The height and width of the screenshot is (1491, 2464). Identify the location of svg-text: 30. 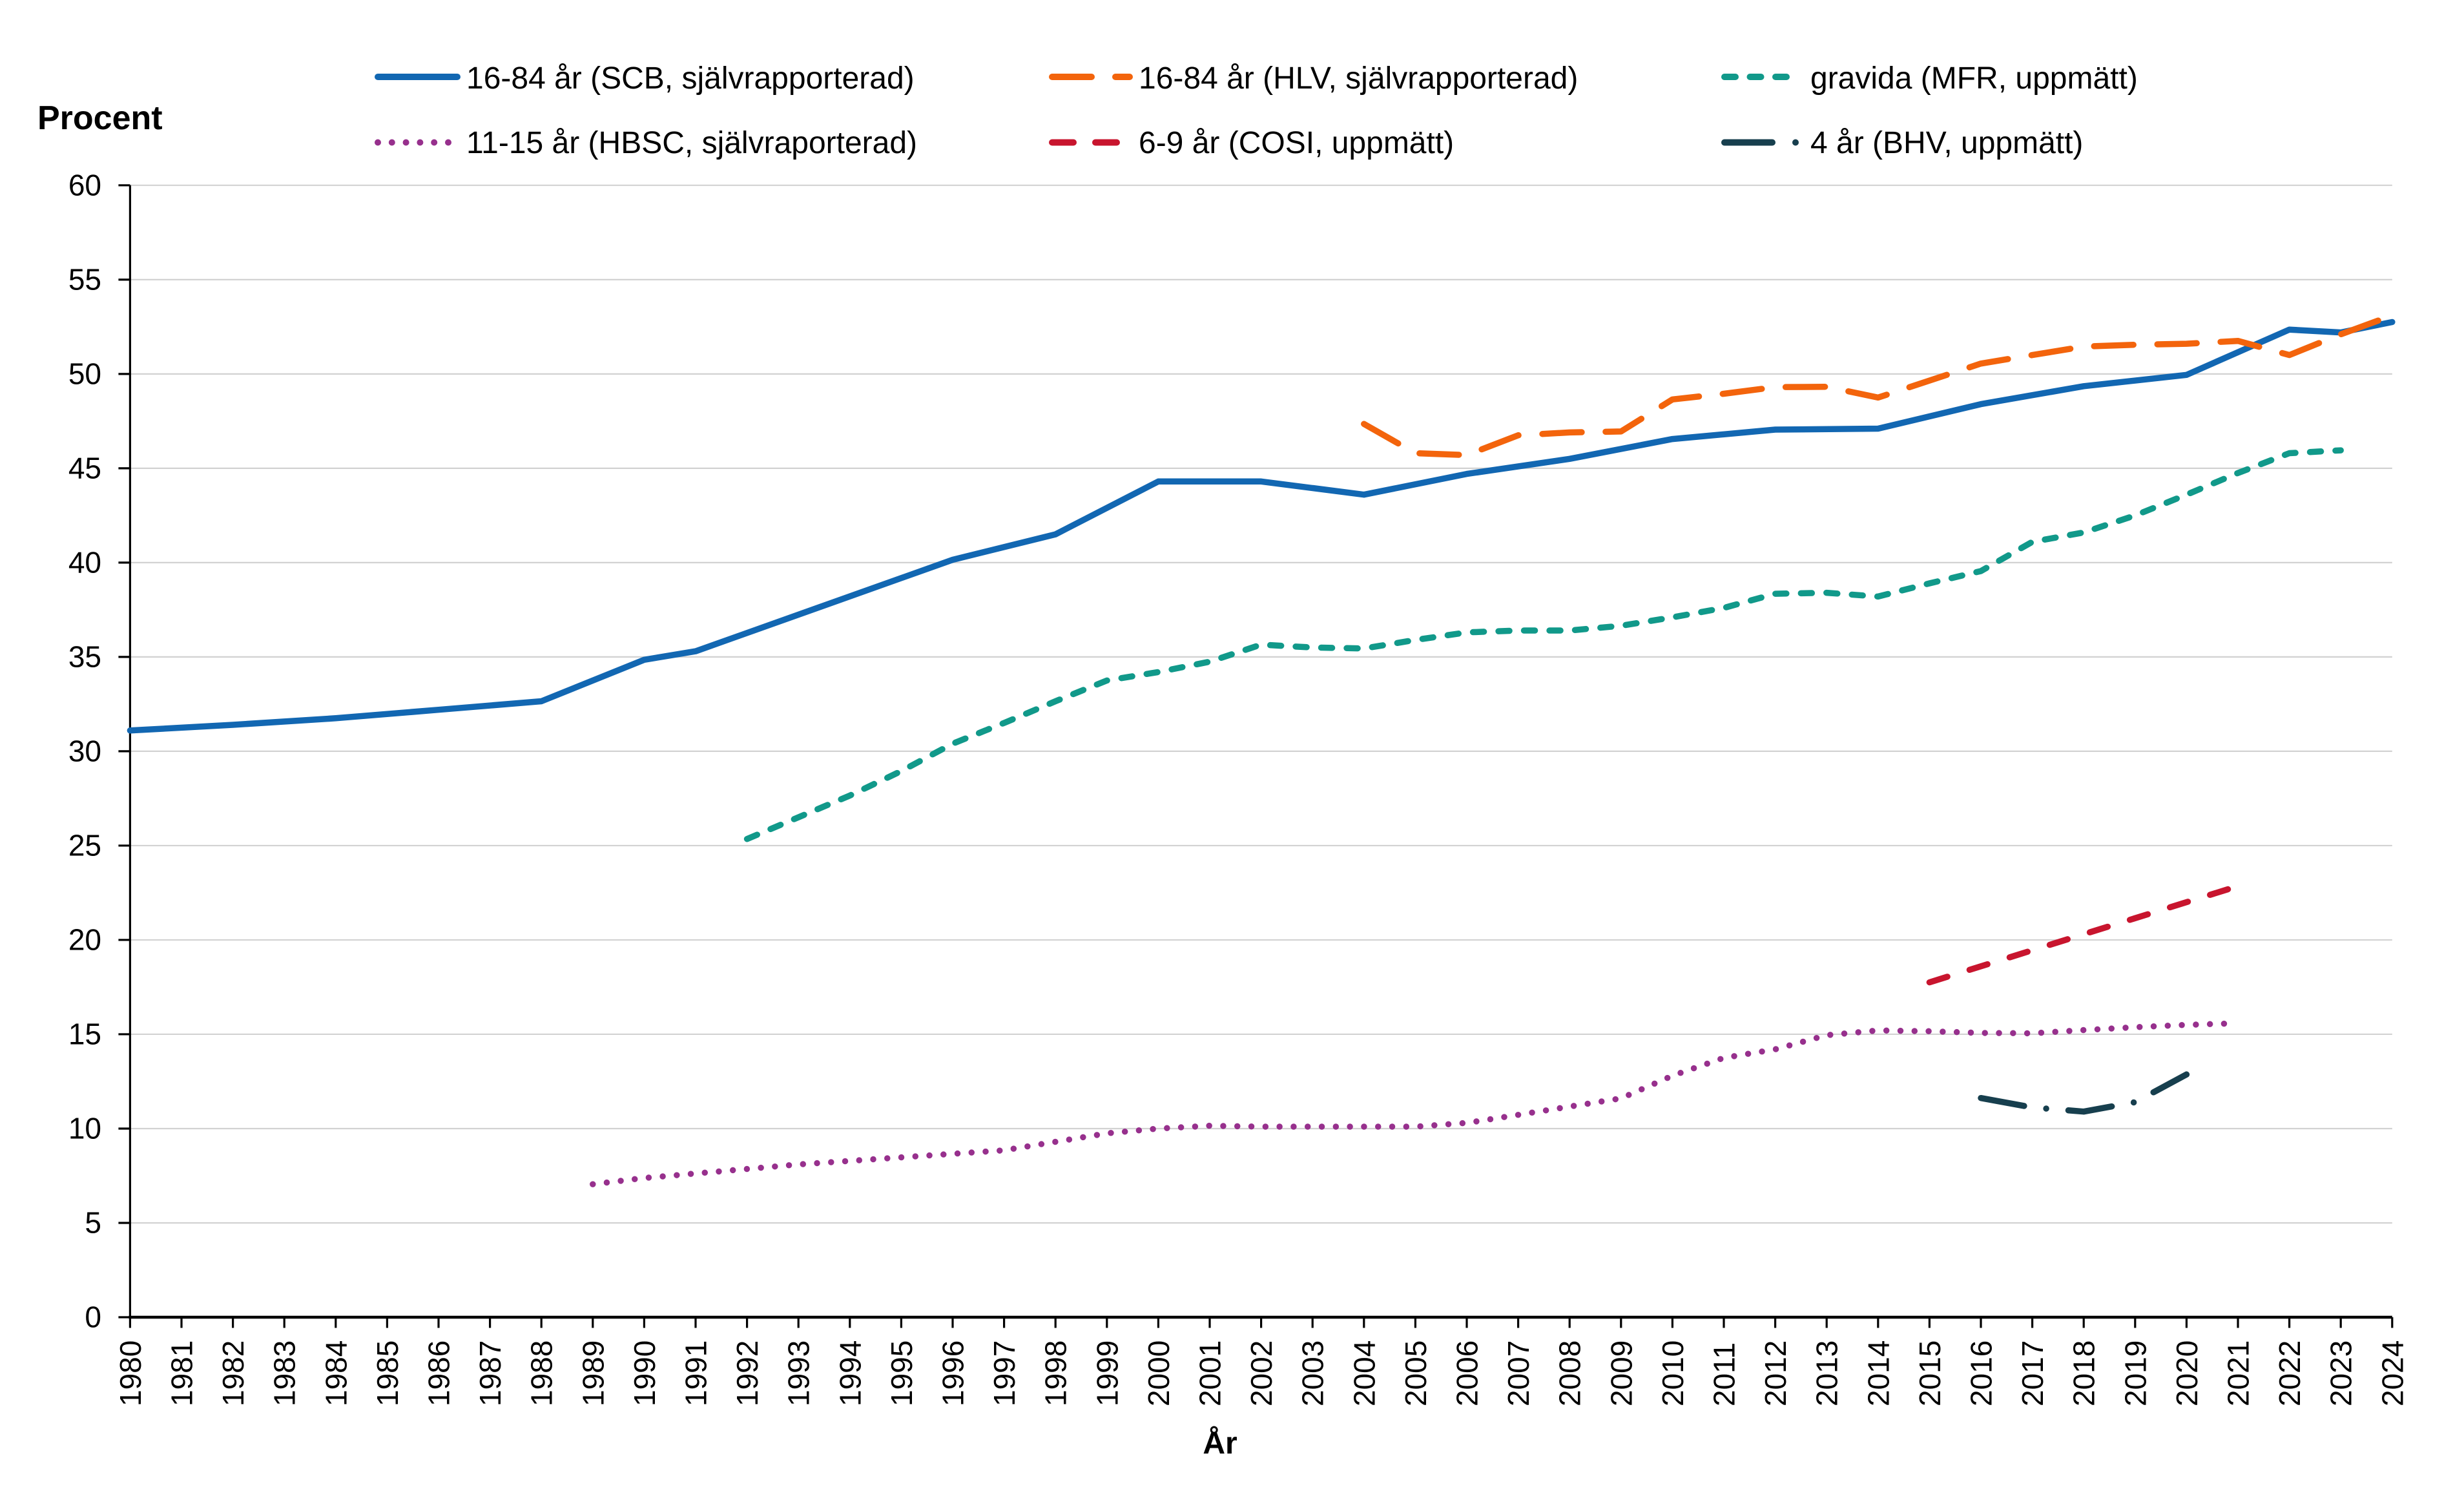
(84, 751).